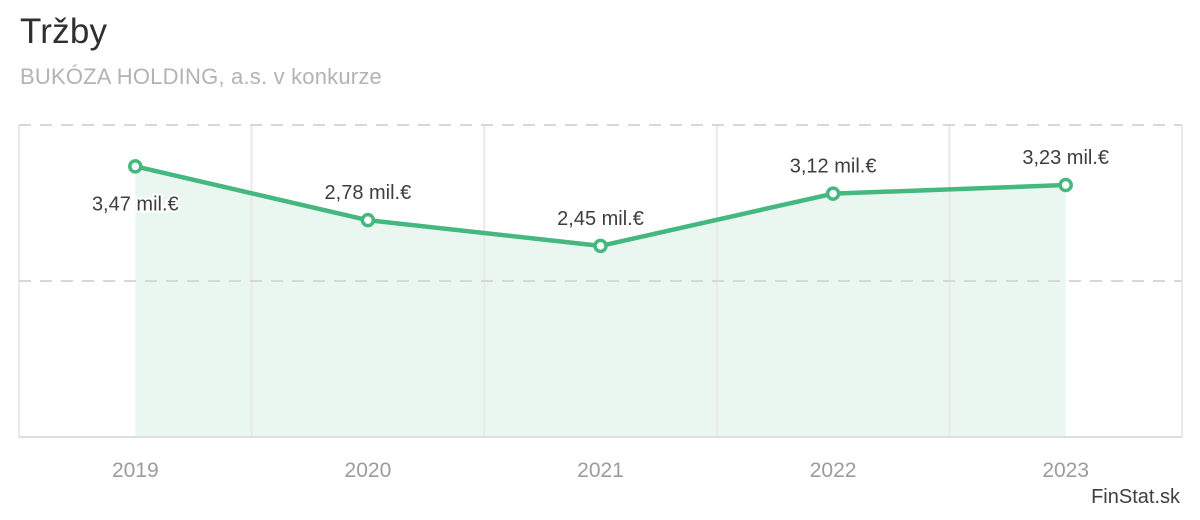 Image resolution: width=1200 pixels, height=520 pixels. Describe the element at coordinates (64, 31) in the screenshot. I see `chart-title: Tržby` at that location.